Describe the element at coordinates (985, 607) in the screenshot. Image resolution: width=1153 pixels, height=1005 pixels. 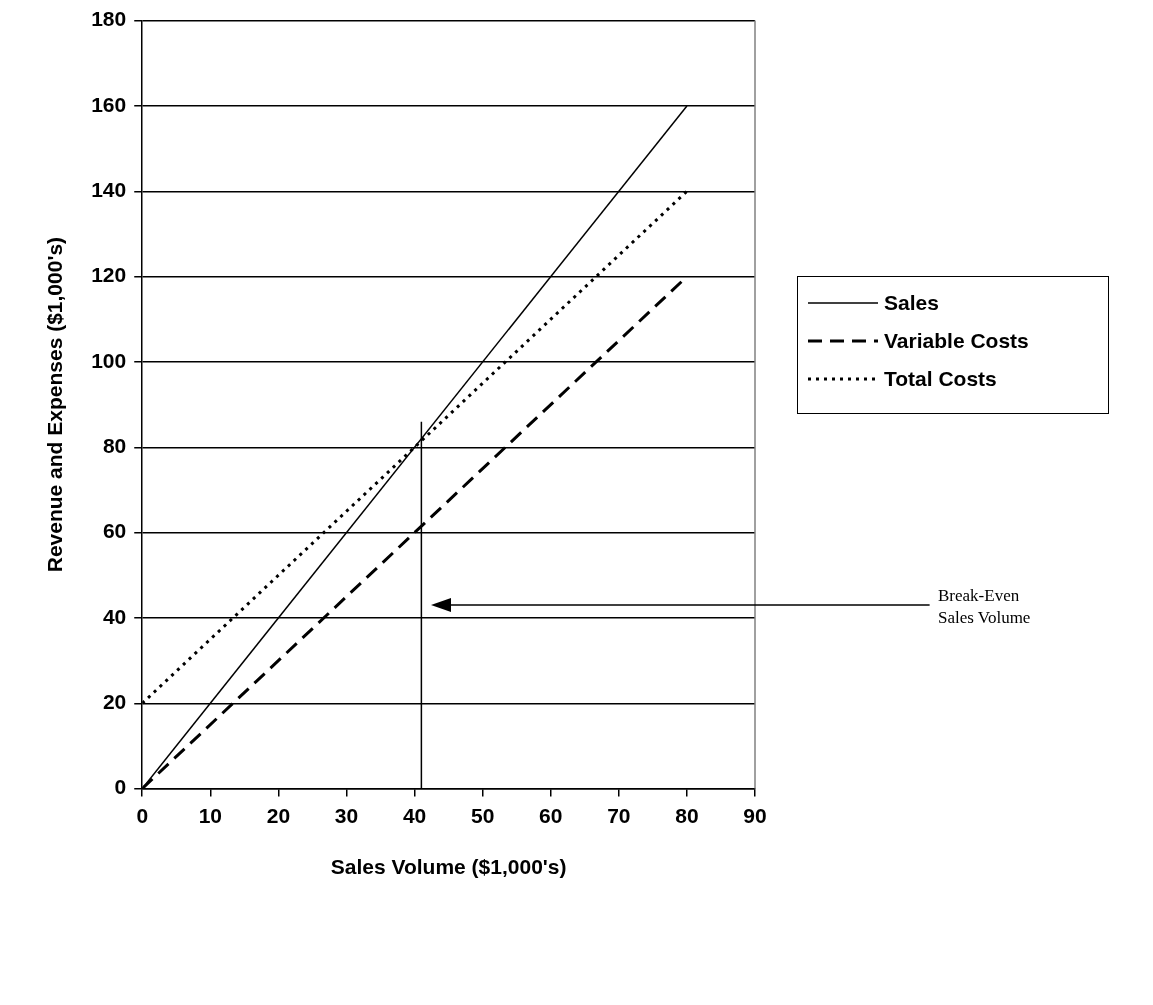
I see `text: Break-Even Sales Volume` at that location.